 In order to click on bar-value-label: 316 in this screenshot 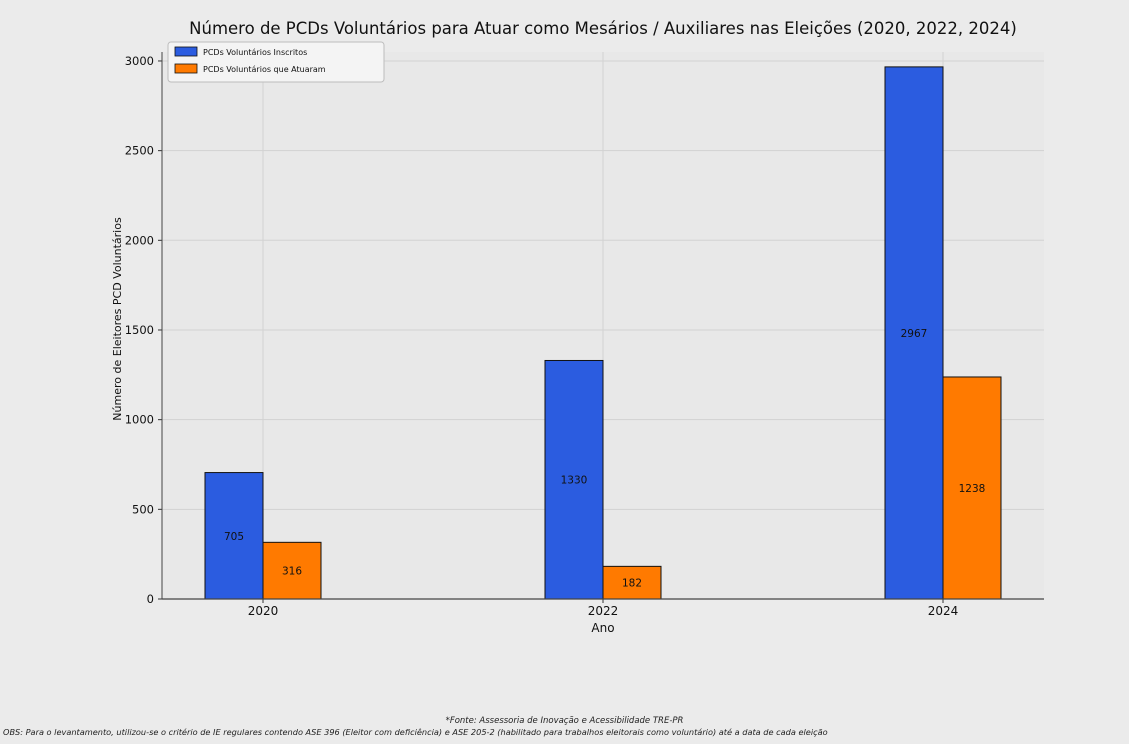, I will do `click(292, 572)`.